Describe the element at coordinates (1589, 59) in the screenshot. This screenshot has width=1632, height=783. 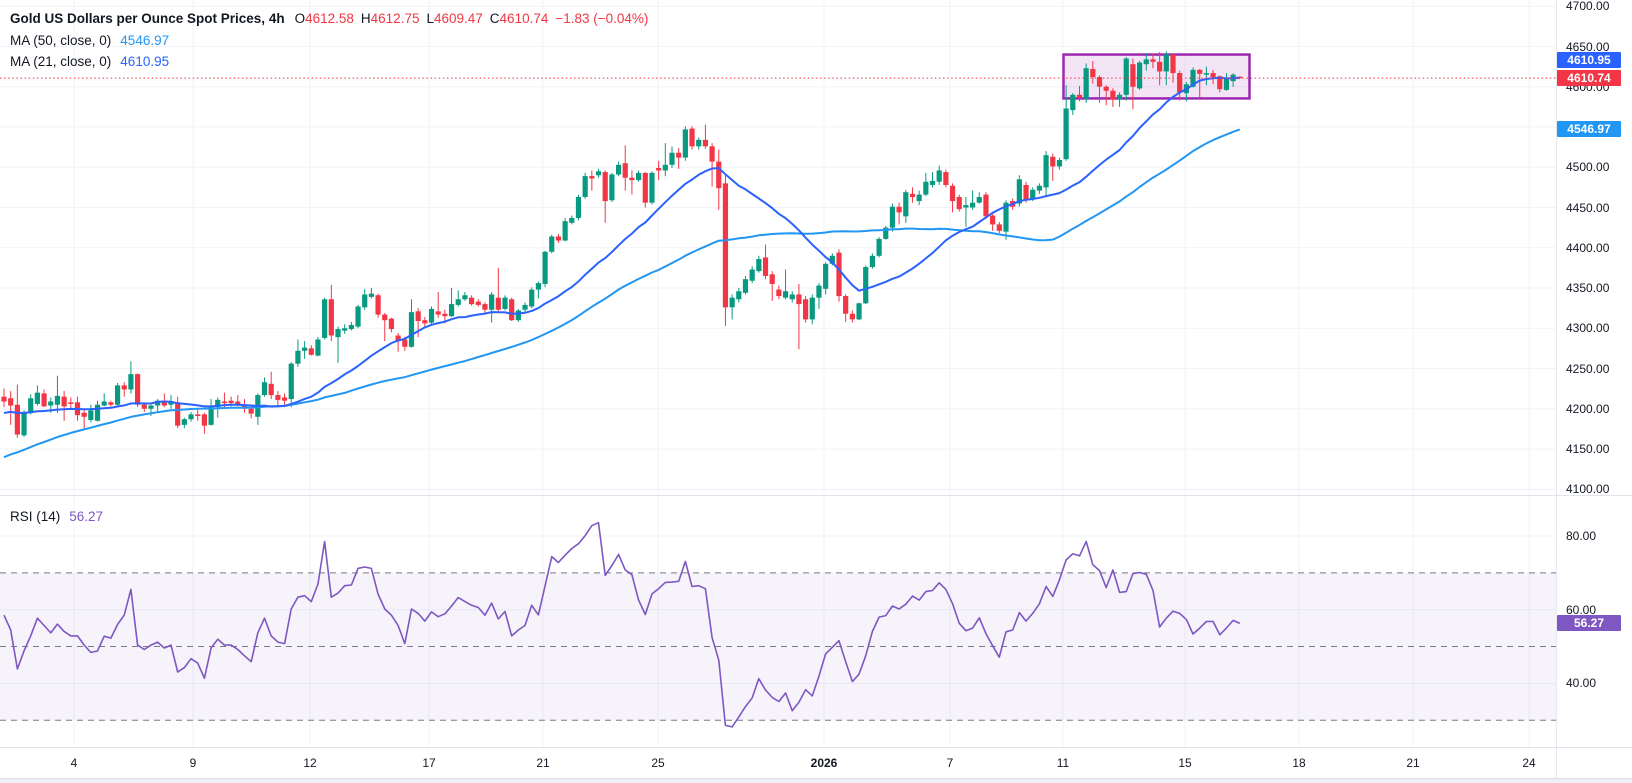
I see `axis-badge-4610.95: 4610.95` at that location.